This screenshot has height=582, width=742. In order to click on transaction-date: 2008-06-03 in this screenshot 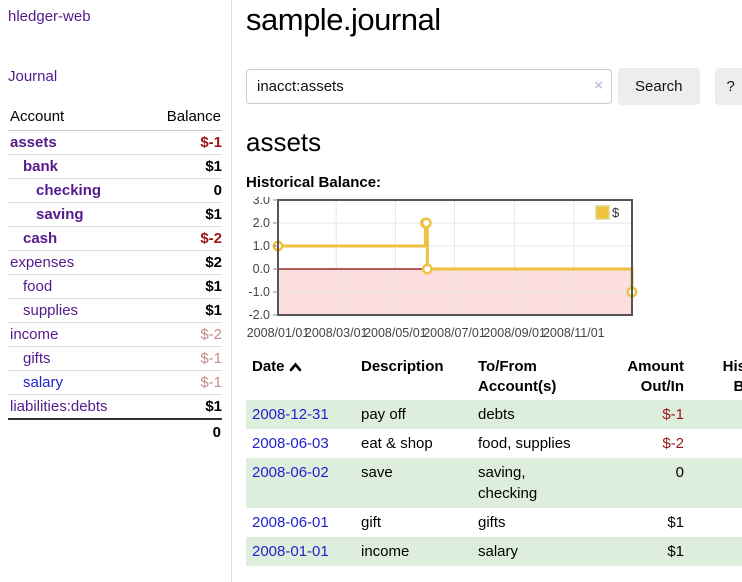, I will do `click(300, 443)`.